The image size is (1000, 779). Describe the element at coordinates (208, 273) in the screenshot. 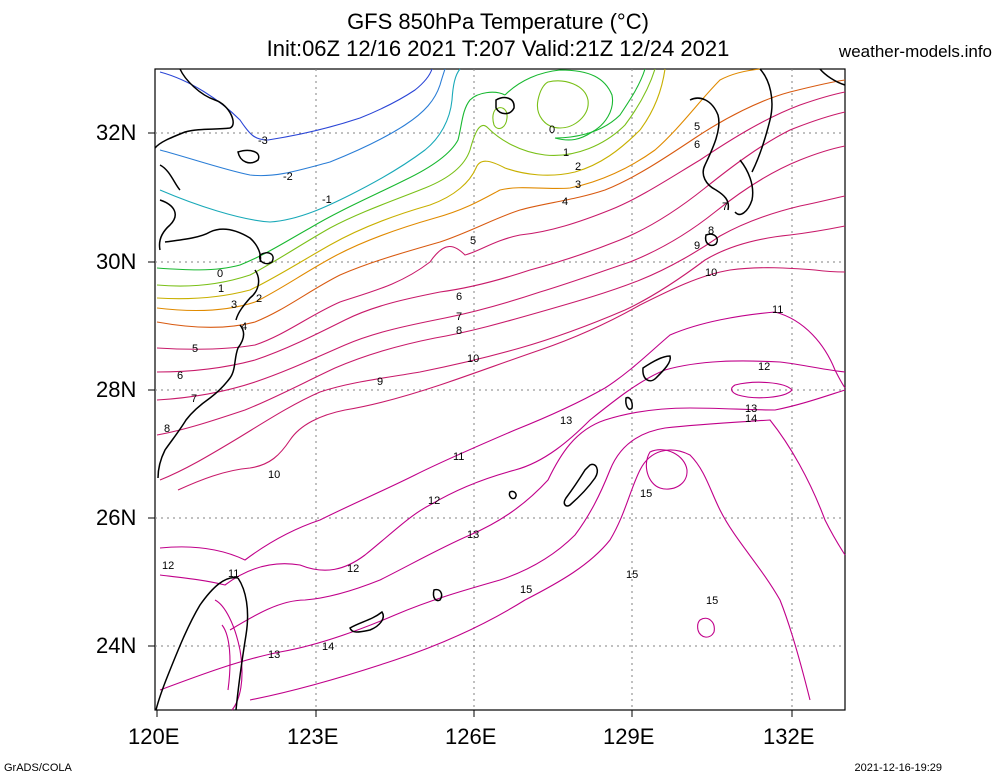

I see `coast-china` at that location.